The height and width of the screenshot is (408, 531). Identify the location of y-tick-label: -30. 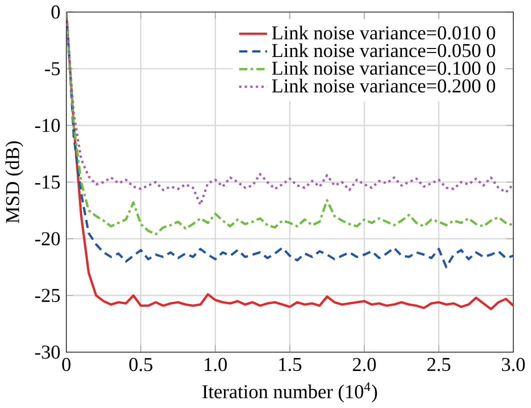
(47, 352).